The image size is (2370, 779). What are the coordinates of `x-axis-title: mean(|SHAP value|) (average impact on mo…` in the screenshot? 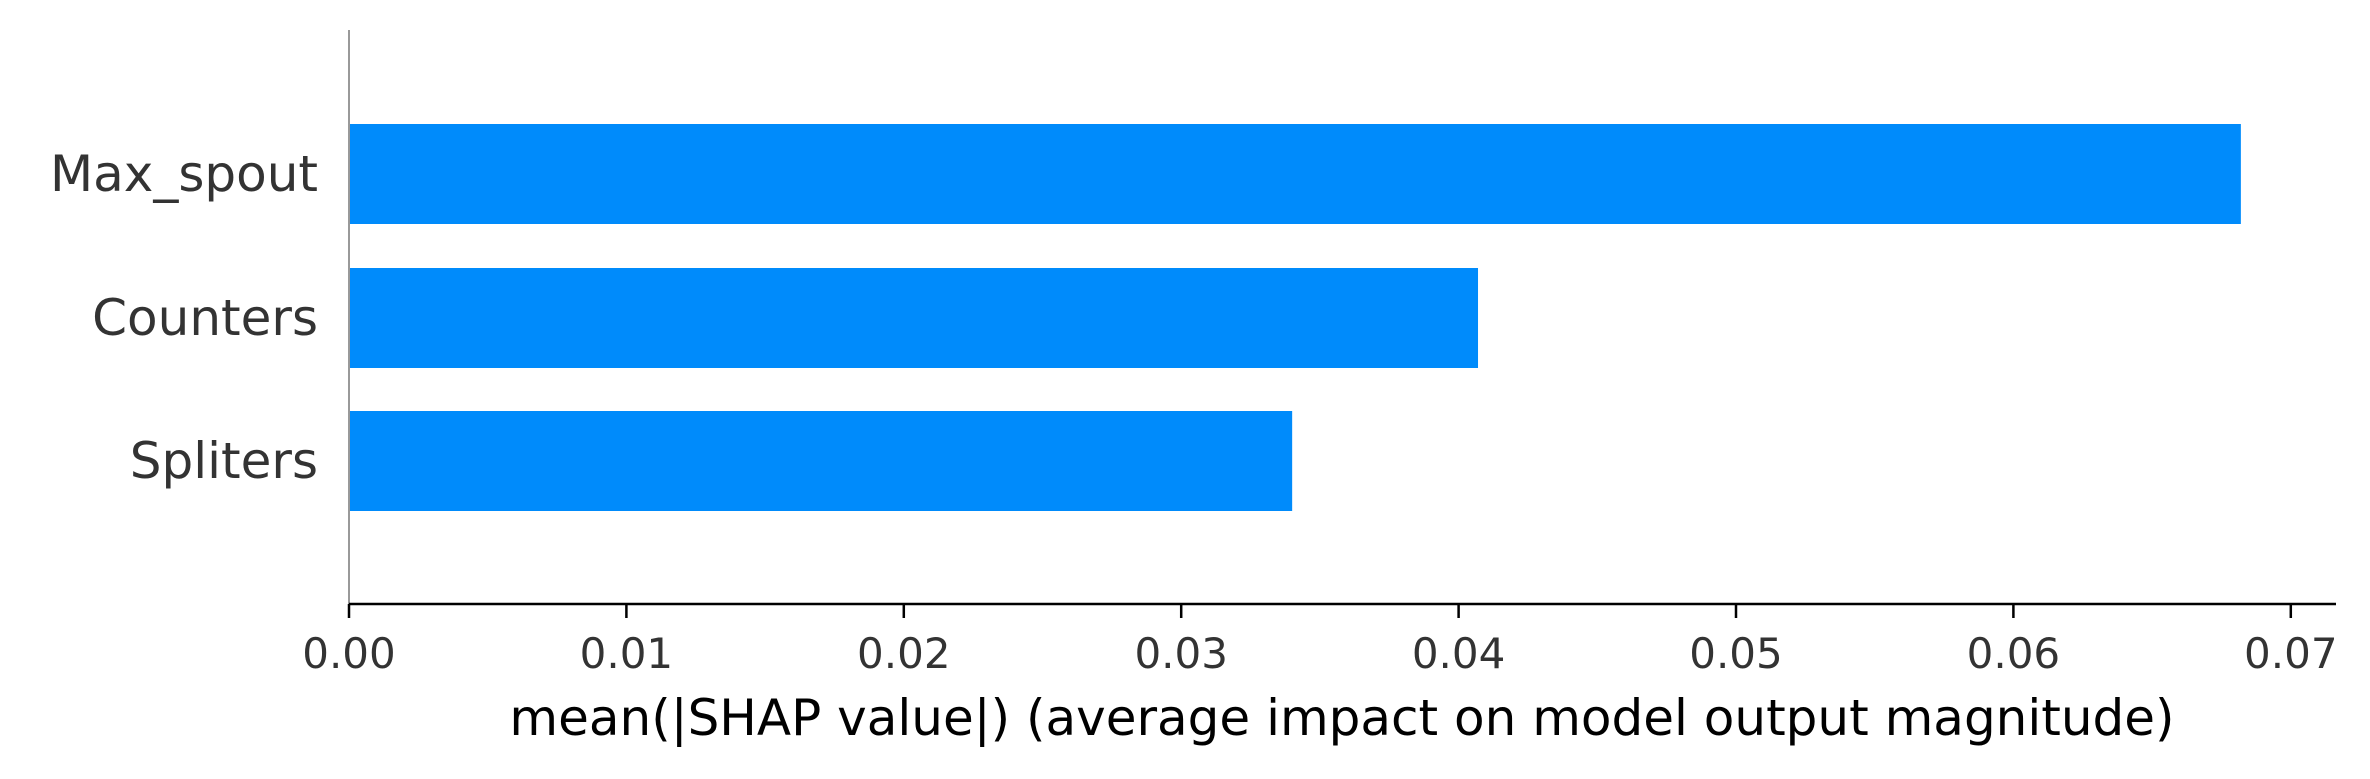 It's located at (1341, 718).